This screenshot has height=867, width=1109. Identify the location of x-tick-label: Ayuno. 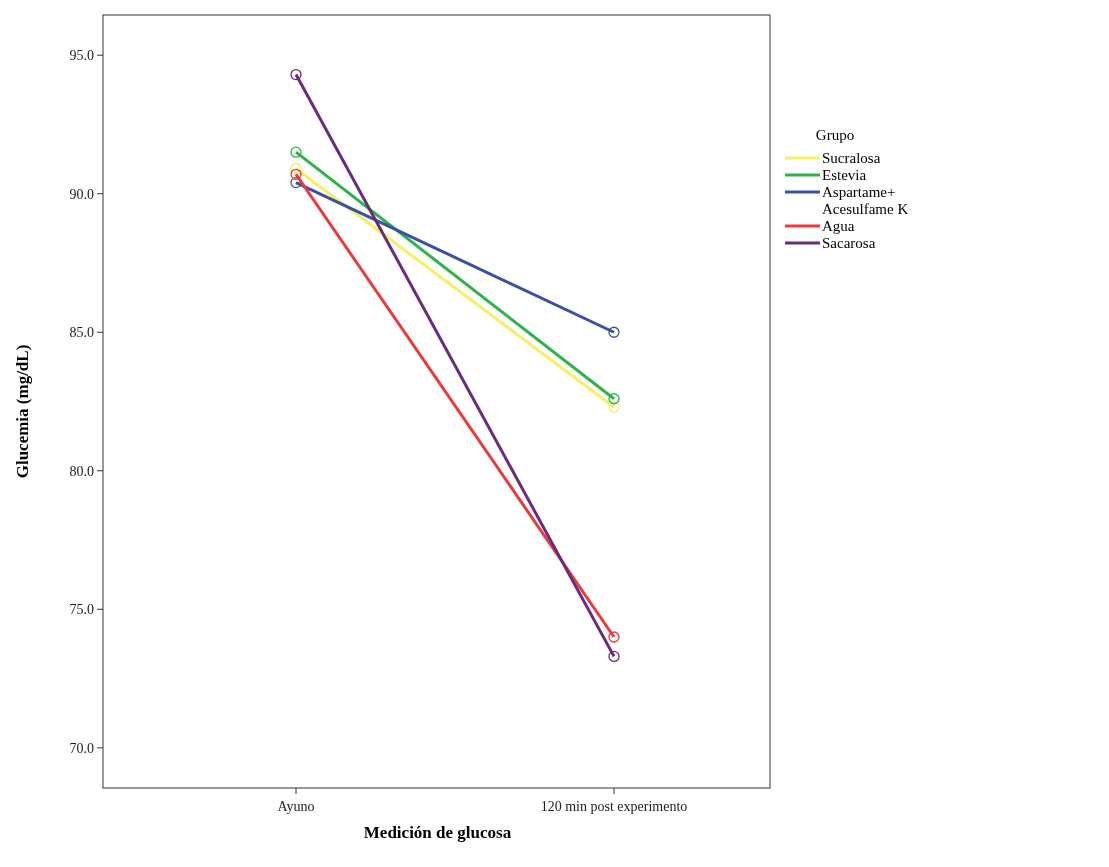
(296, 806).